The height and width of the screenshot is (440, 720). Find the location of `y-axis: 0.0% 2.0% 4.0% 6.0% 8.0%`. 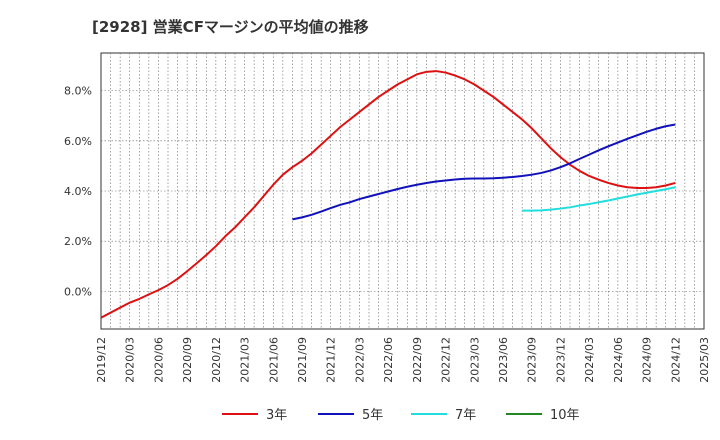

y-axis: 0.0% 2.0% 4.0% 6.0% 8.0% is located at coordinates (78, 192).